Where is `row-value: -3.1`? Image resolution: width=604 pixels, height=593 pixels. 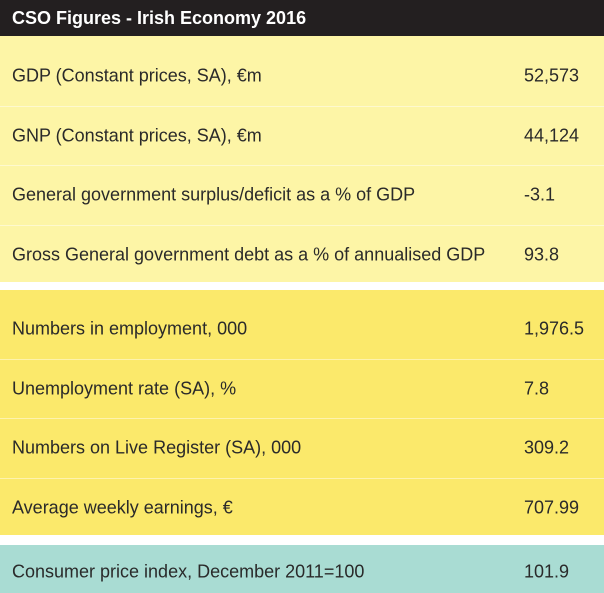
row-value: -3.1 is located at coordinates (540, 194).